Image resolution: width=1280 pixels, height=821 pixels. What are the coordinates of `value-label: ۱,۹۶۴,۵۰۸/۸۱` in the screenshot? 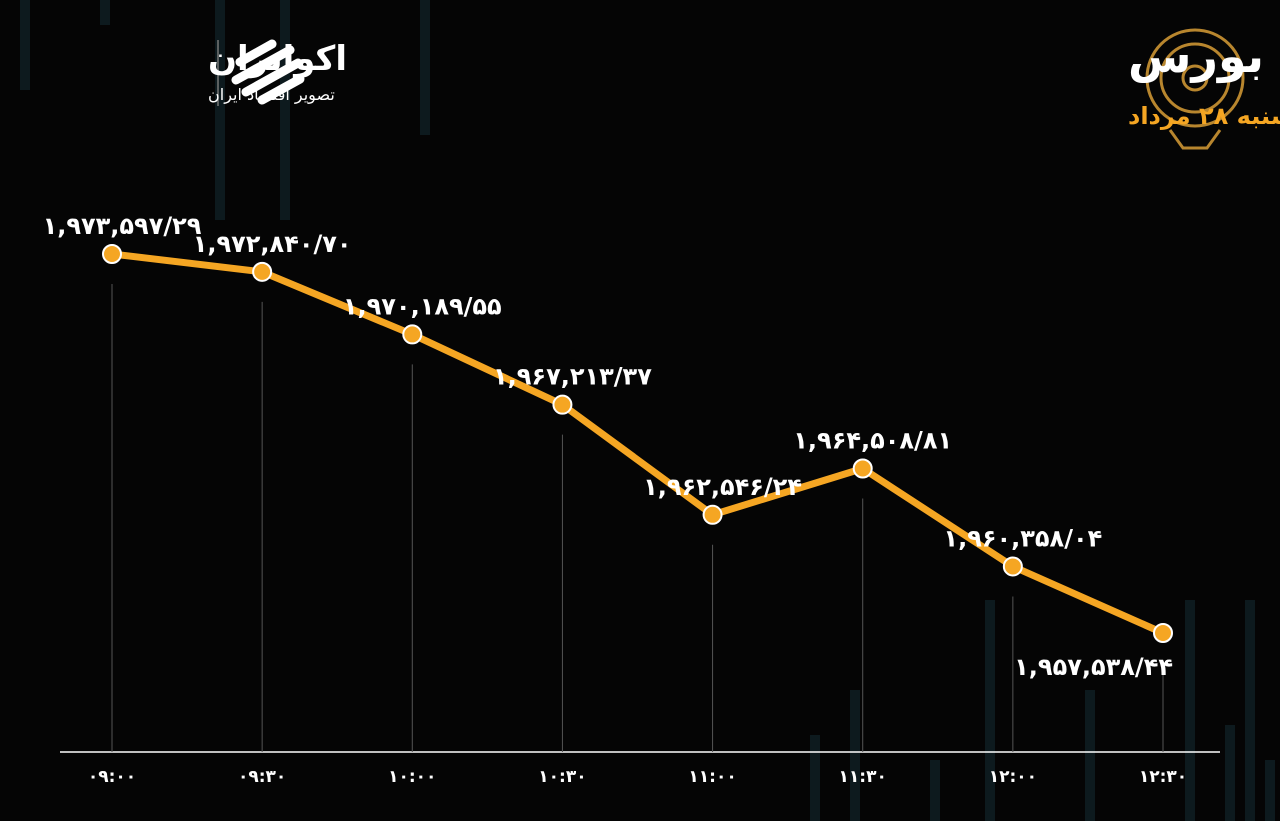 It's located at (872, 440).